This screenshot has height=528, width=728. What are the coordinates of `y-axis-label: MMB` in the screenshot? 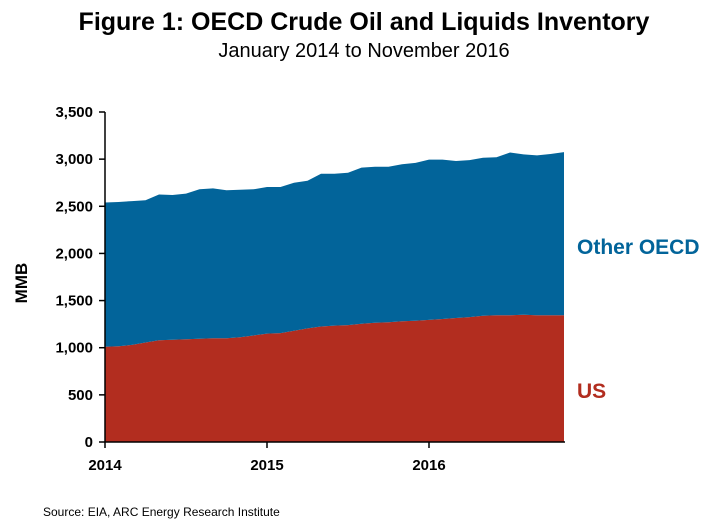 It's located at (21, 283).